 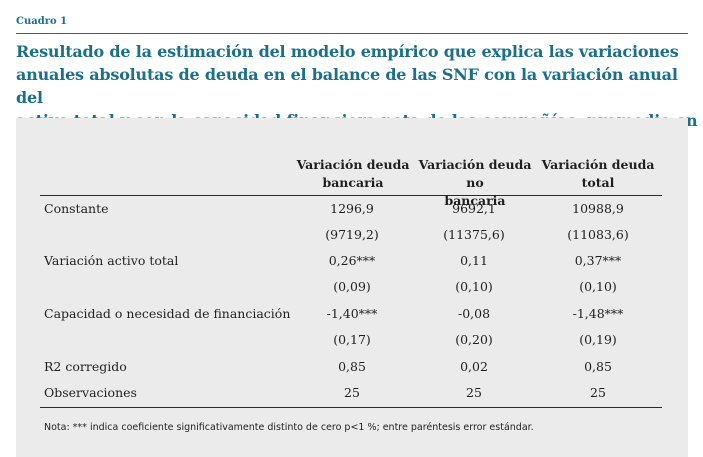 What do you see at coordinates (474, 366) in the screenshot?
I see `table-cell: 0,02` at bounding box center [474, 366].